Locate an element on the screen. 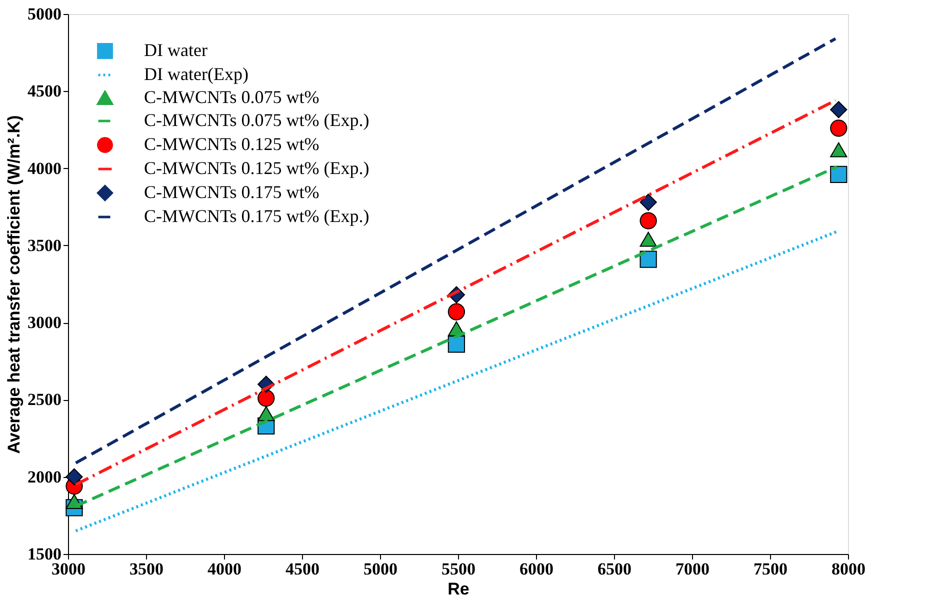 This screenshot has width=929, height=606. x-tick-label: 8000 is located at coordinates (849, 569).